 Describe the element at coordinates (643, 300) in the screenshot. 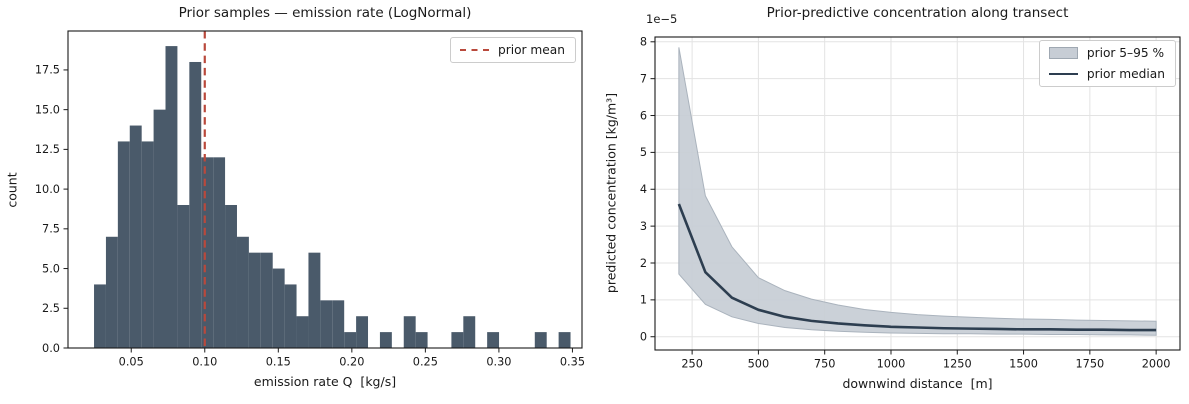

I see `y-tick-label: 1` at that location.